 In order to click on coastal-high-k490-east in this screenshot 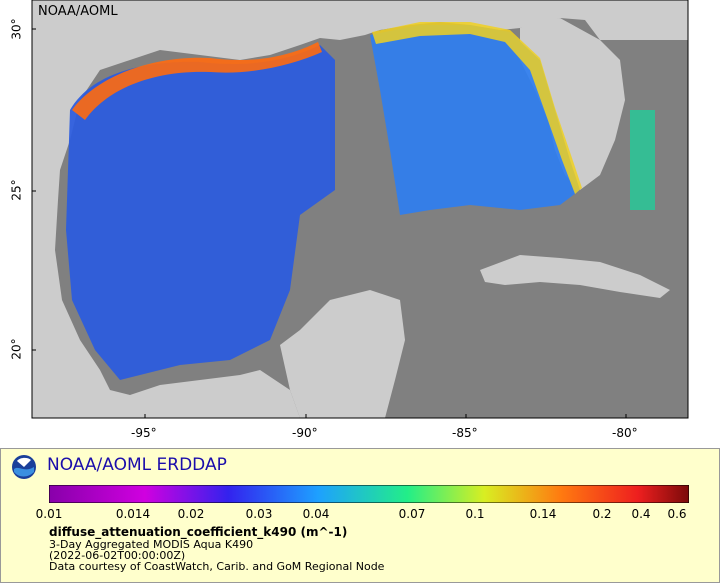, I will do `click(477, 108)`.